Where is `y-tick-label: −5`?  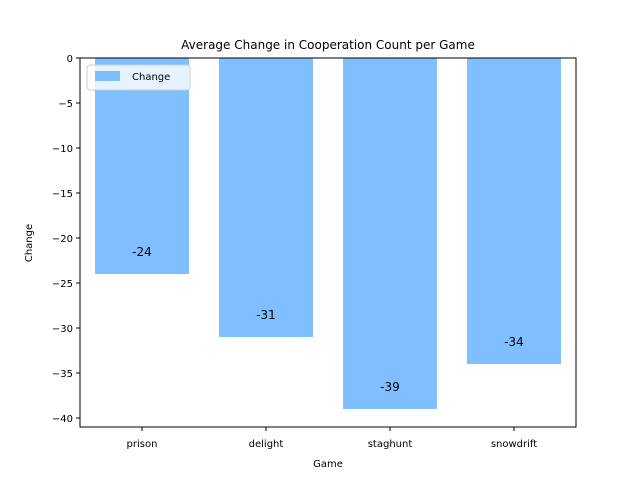
y-tick-label: −5 is located at coordinates (65, 104).